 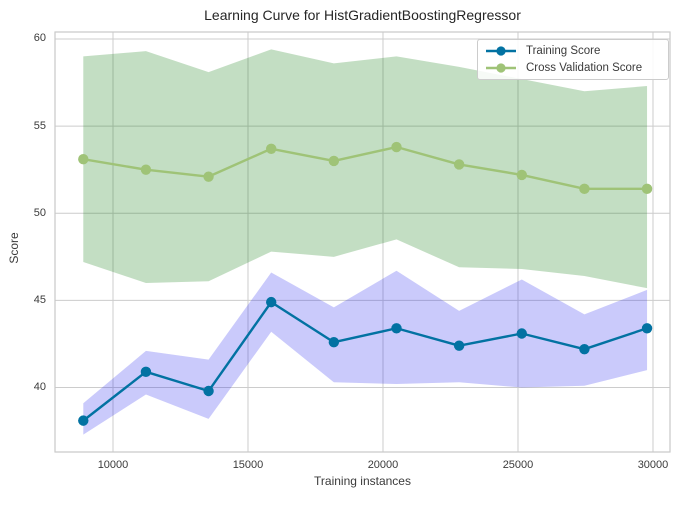 I want to click on y-tick-label: 55, so click(x=39, y=125).